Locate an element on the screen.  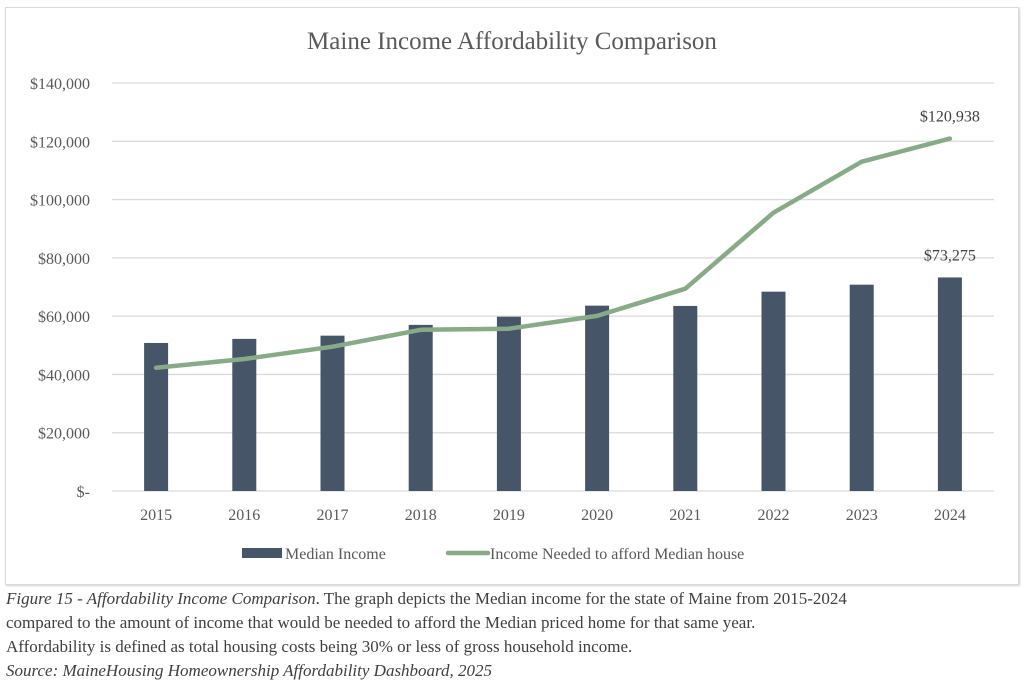
x-tick-label: 2018 is located at coordinates (421, 515).